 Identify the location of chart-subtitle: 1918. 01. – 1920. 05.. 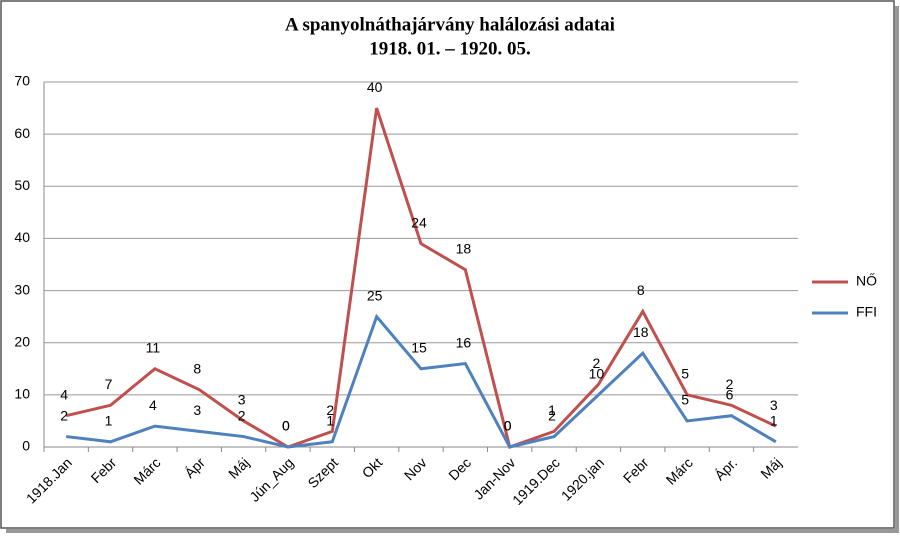
(450, 48).